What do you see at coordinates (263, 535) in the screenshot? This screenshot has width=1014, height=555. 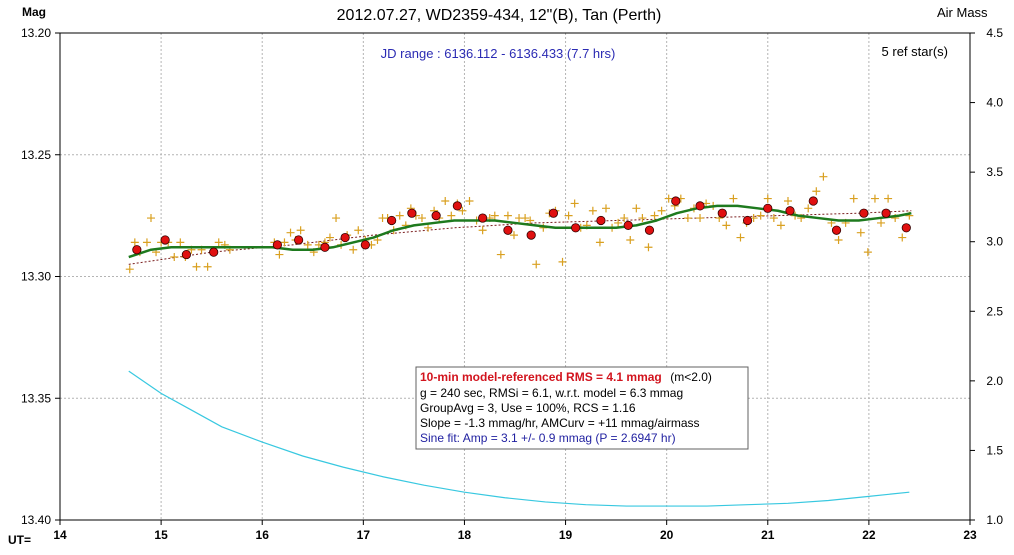 I see `x-tick-label: 16` at bounding box center [263, 535].